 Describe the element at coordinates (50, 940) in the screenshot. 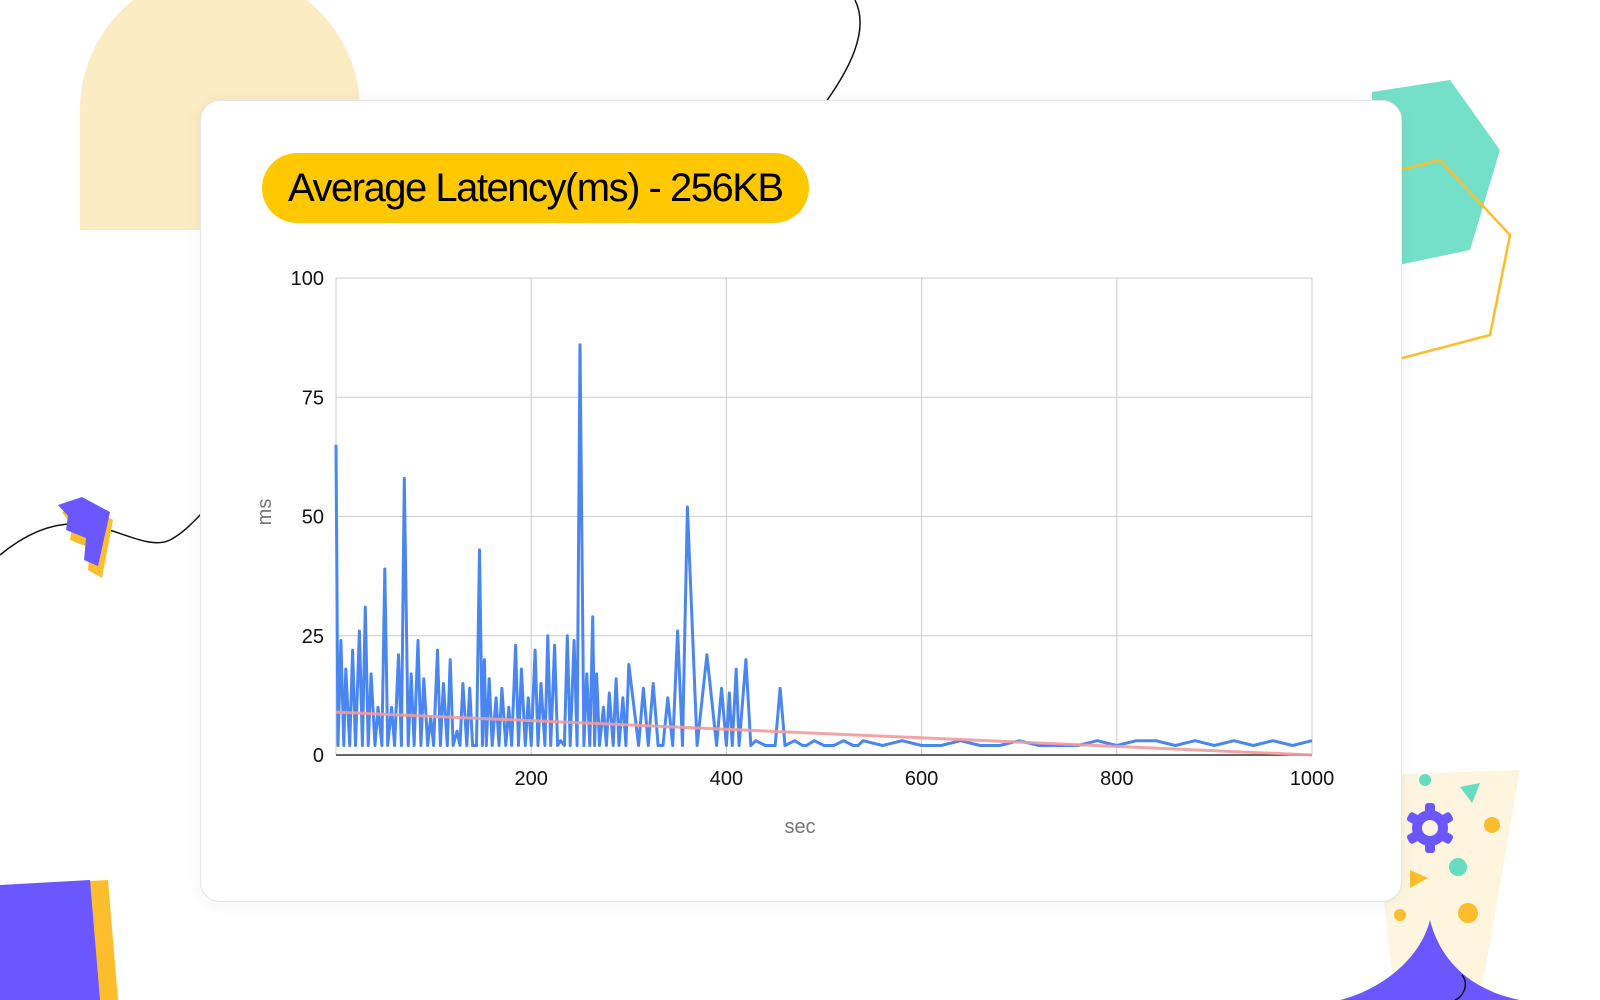

I see `purple-square-shape` at that location.